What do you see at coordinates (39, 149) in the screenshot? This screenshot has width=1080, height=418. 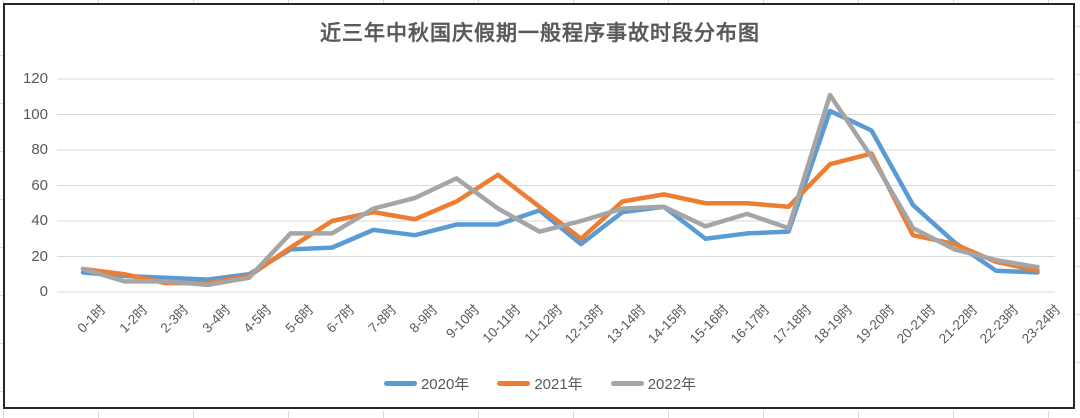 I see `y-tick-label: 80` at bounding box center [39, 149].